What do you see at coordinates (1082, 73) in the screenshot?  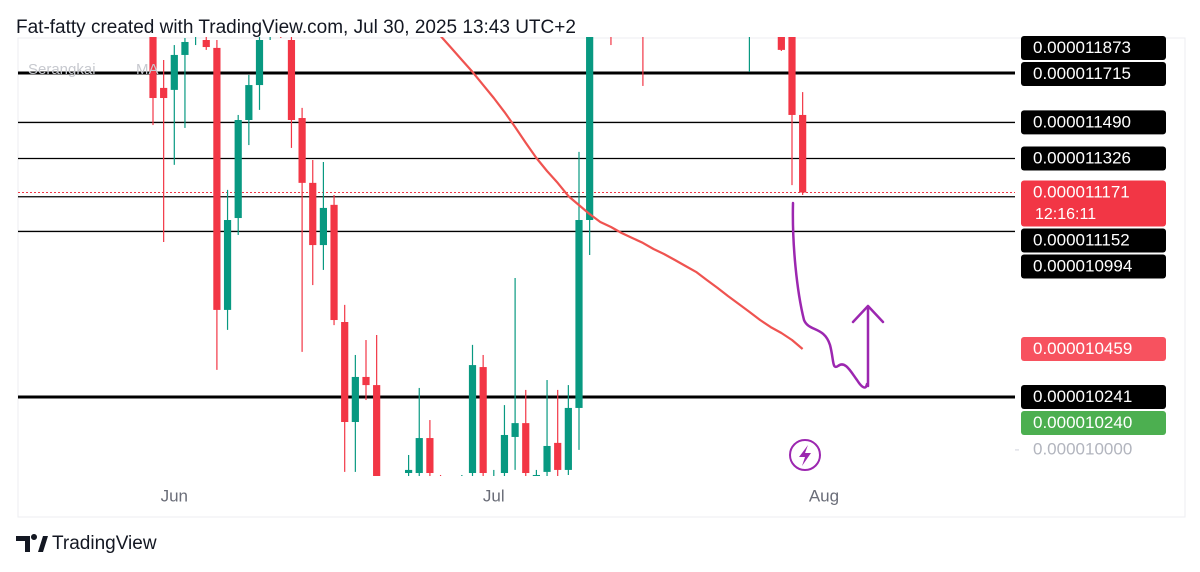 I see `price-label: 0.000011715` at bounding box center [1082, 73].